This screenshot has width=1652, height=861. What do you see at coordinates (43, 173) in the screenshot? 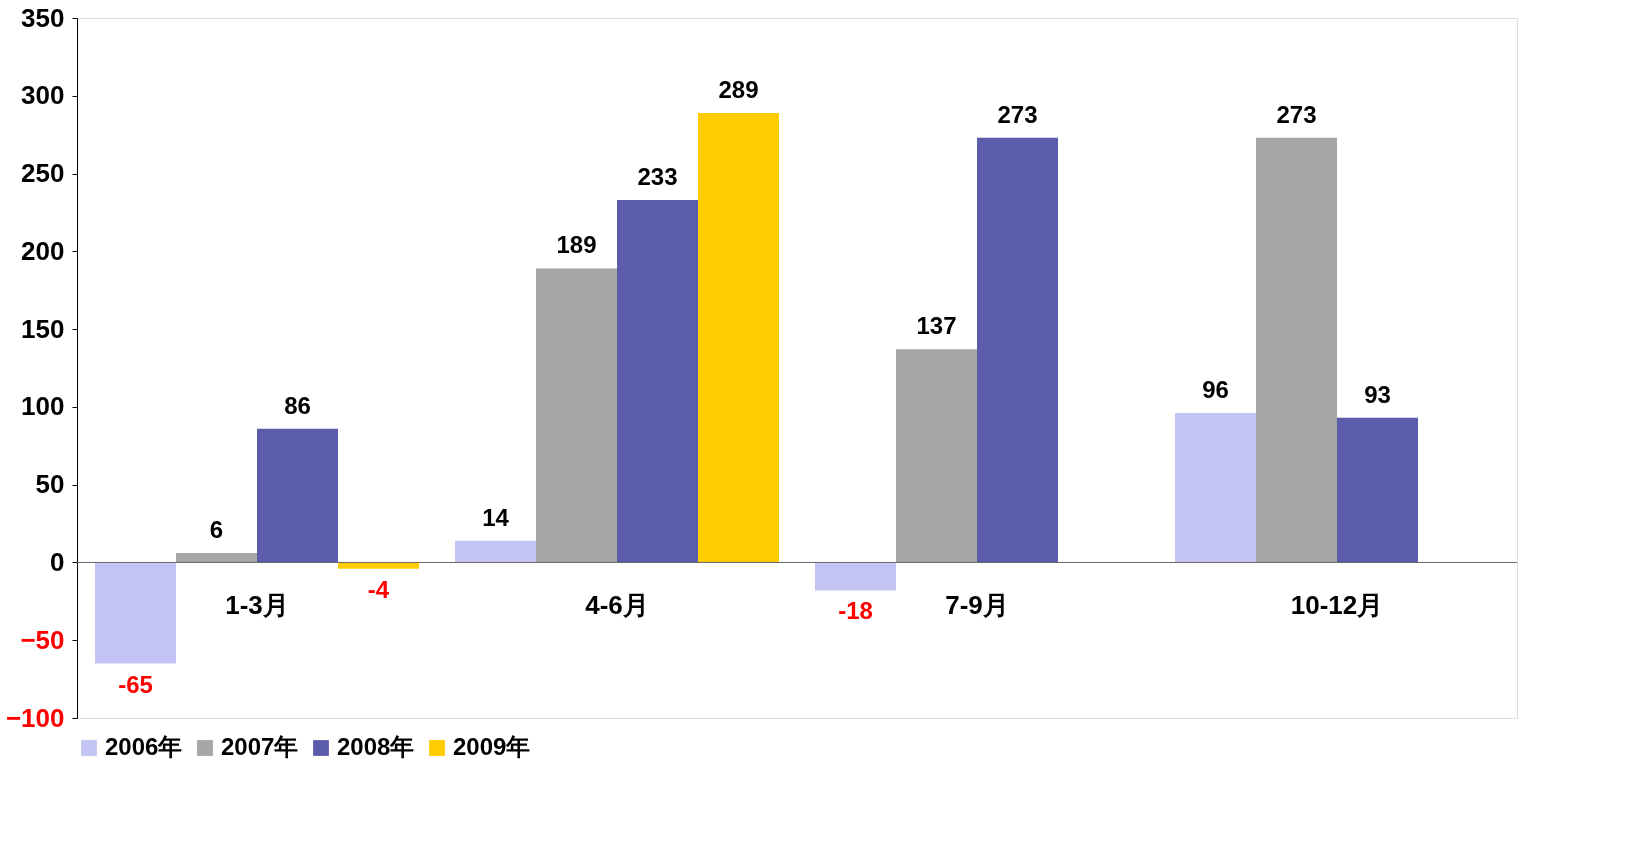
I see `y-tick-label: 250` at bounding box center [43, 173].